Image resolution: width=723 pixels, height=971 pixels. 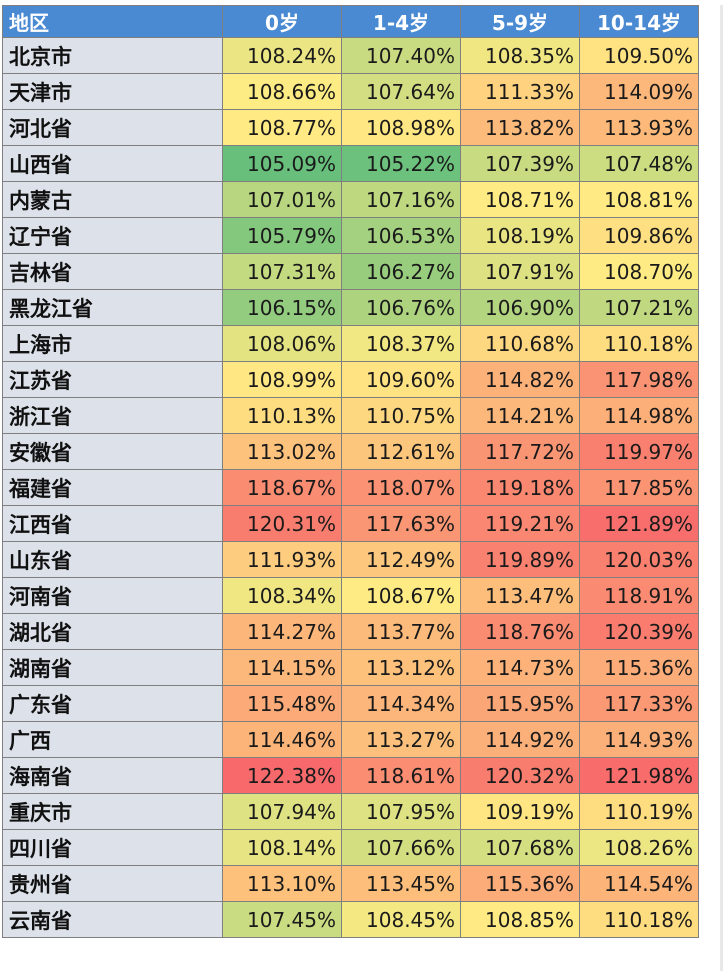 I want to click on region-label: 四川省, so click(x=112, y=847).